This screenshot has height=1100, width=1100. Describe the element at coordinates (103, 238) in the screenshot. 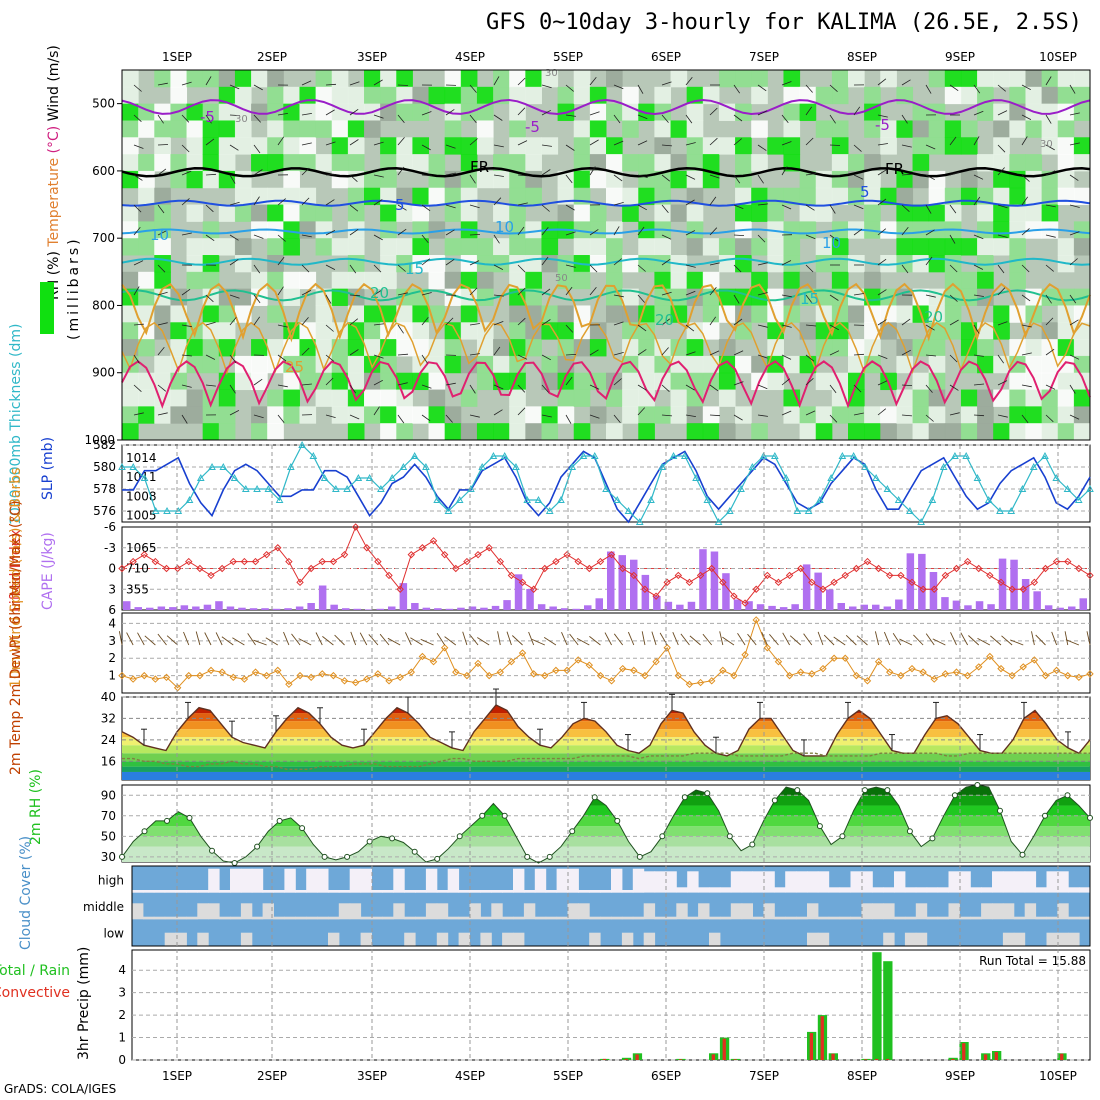

I see `y-tick-label: 700` at that location.